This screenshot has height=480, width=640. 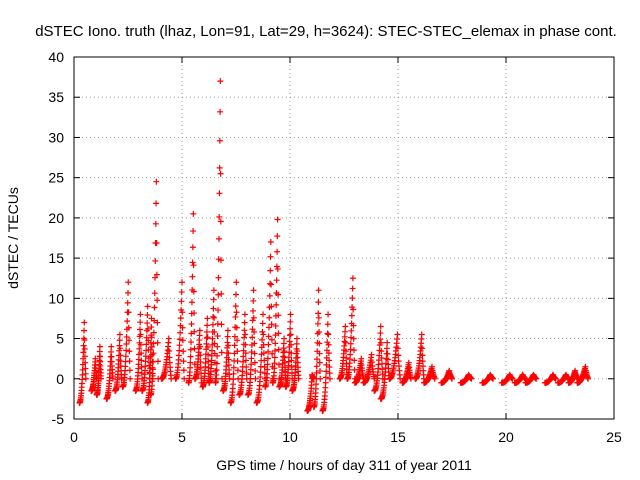 What do you see at coordinates (74, 437) in the screenshot?
I see `x-tick-label: 0` at bounding box center [74, 437].